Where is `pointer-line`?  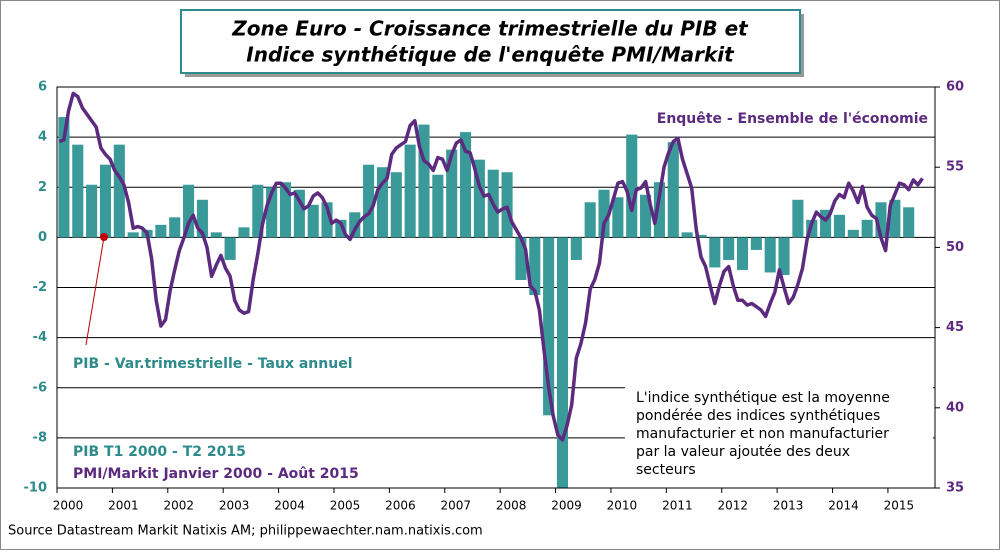
pointer-line is located at coordinates (95, 291).